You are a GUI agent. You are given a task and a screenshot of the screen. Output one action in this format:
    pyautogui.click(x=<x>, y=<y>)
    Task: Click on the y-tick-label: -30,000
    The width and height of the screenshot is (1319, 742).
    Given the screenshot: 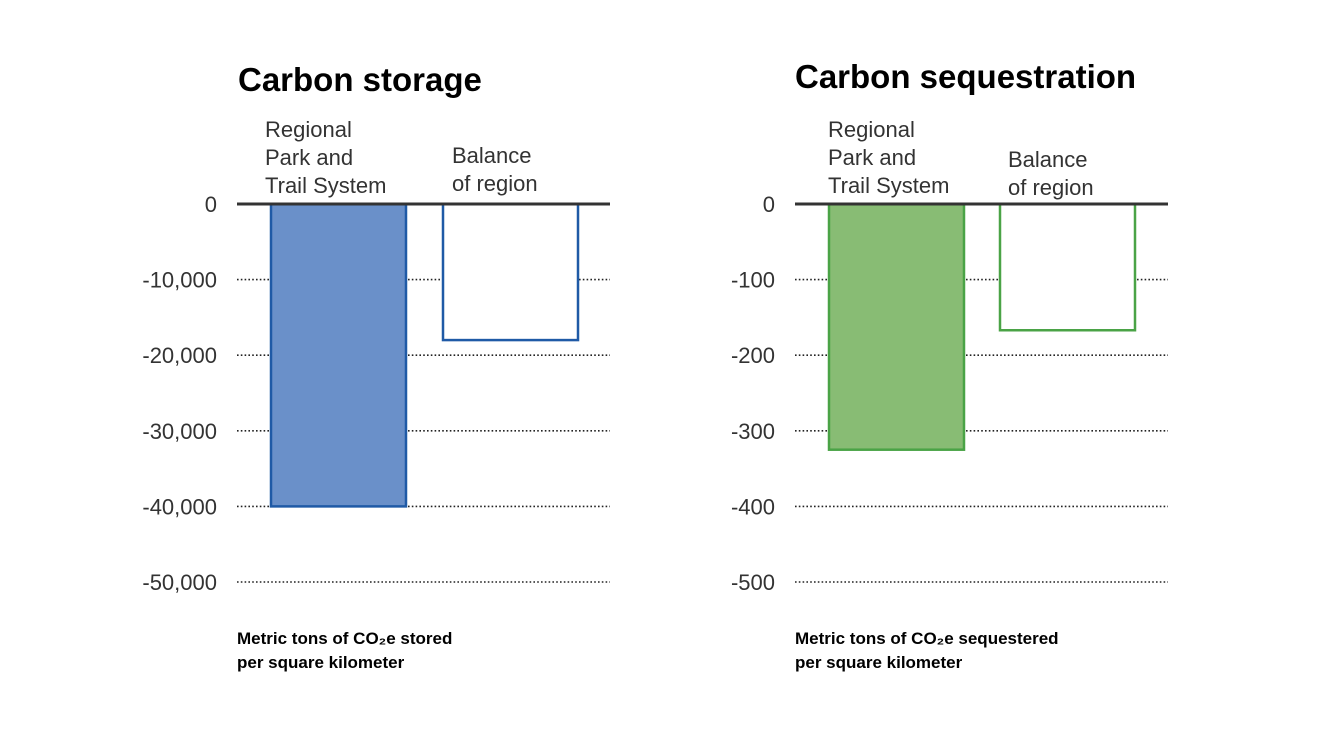 What is the action you would take?
    pyautogui.click(x=179, y=431)
    